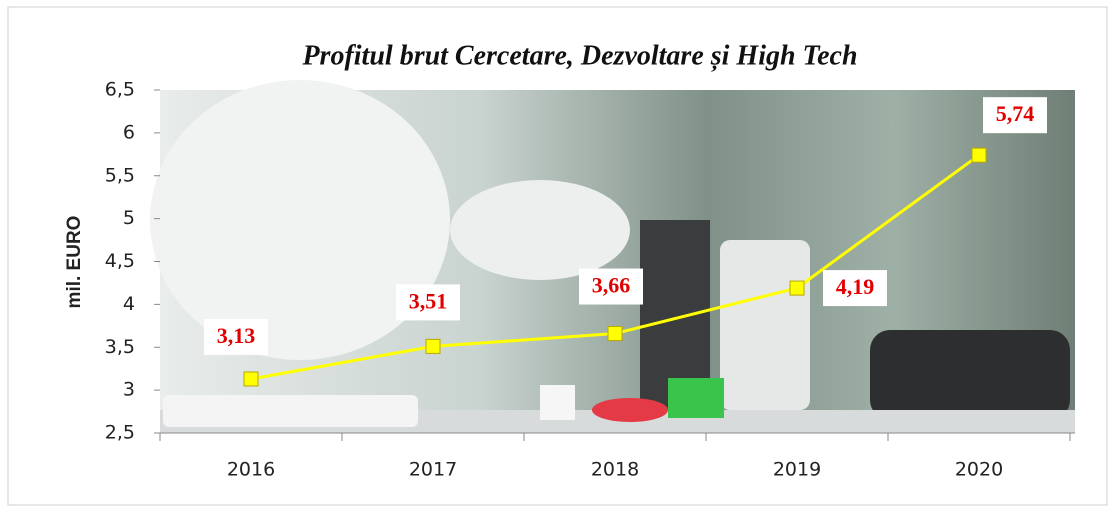 The height and width of the screenshot is (506, 1108). Describe the element at coordinates (129, 132) in the screenshot. I see `y-tick-label: 6` at that location.